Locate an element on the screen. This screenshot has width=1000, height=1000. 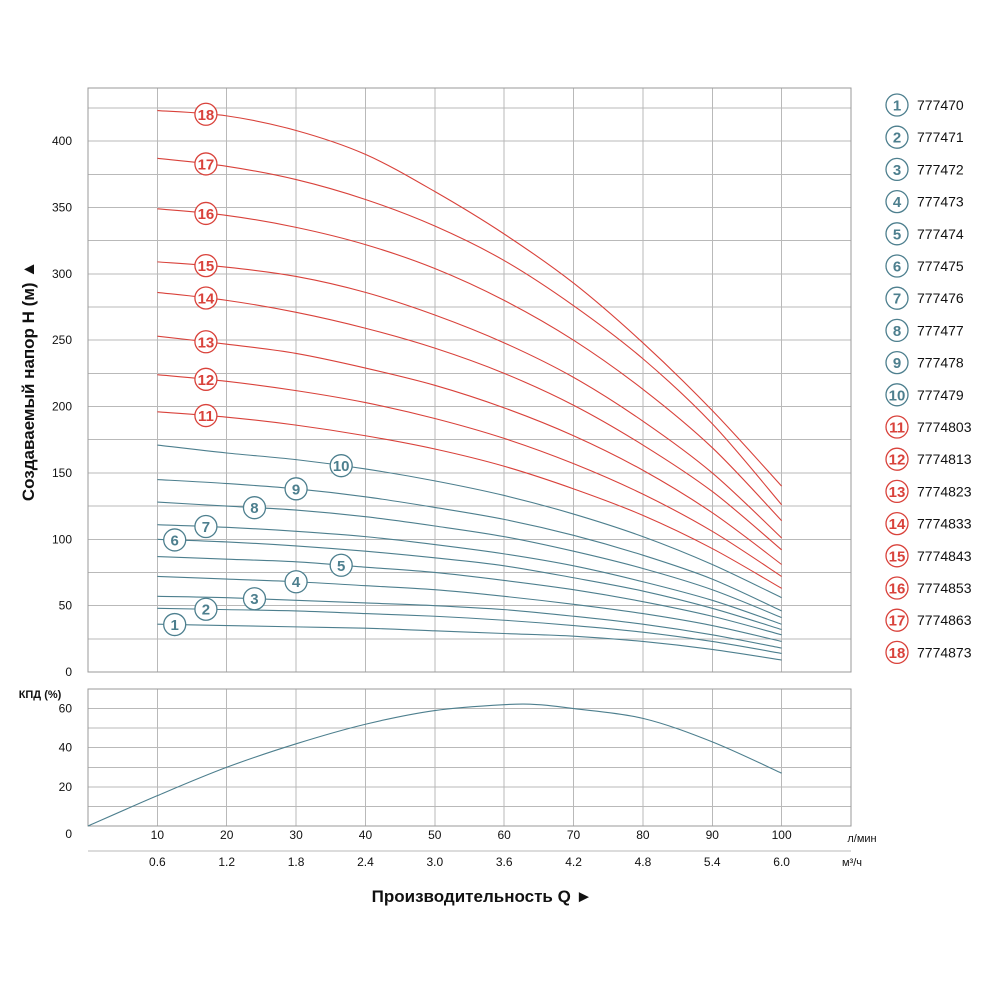
curve-label-10: 10 is located at coordinates (341, 466).